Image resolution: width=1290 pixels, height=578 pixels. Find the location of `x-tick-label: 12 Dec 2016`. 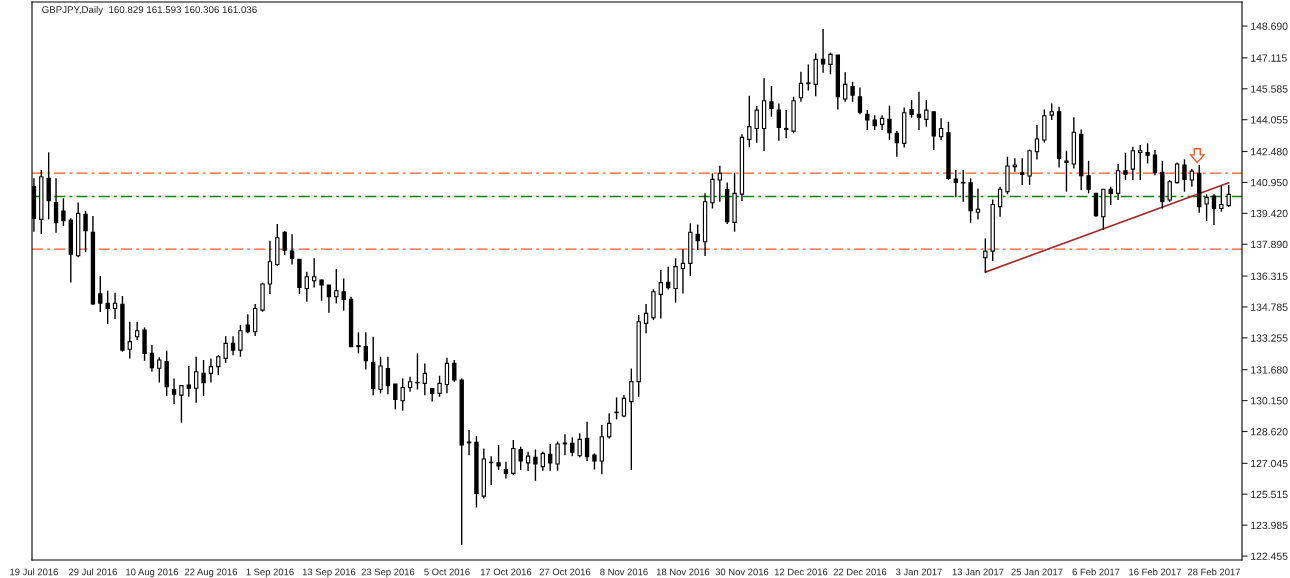

x-tick-label: 12 Dec 2016 is located at coordinates (801, 572).